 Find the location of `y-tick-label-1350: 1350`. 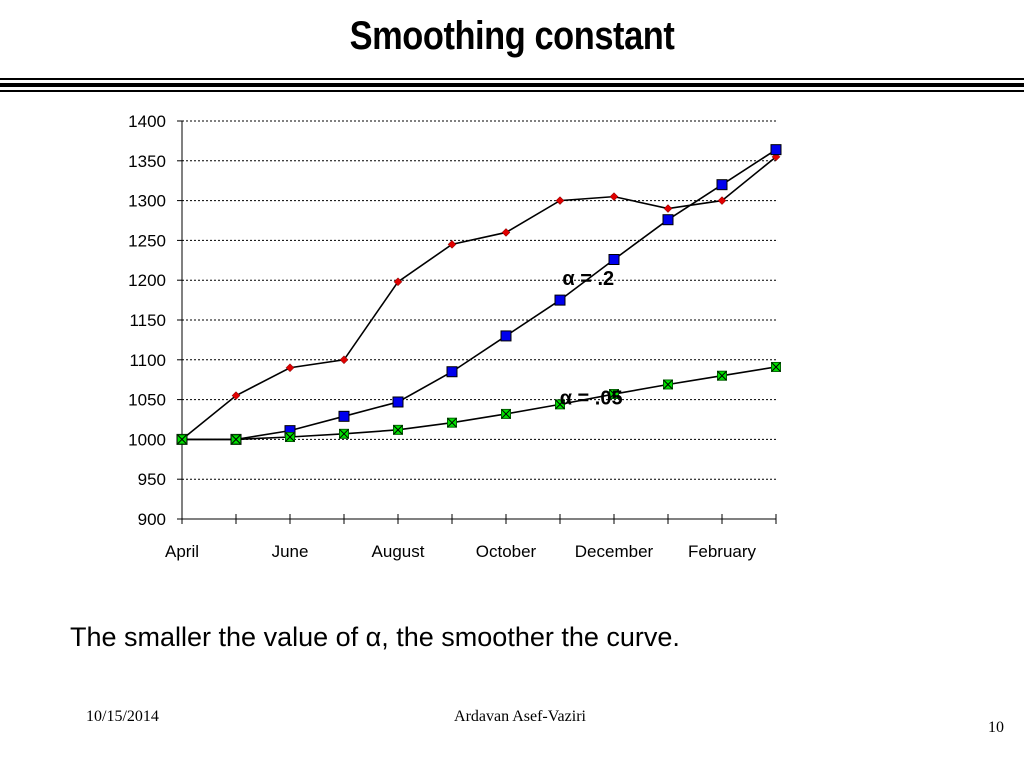

y-tick-label-1350: 1350 is located at coordinates (147, 161).